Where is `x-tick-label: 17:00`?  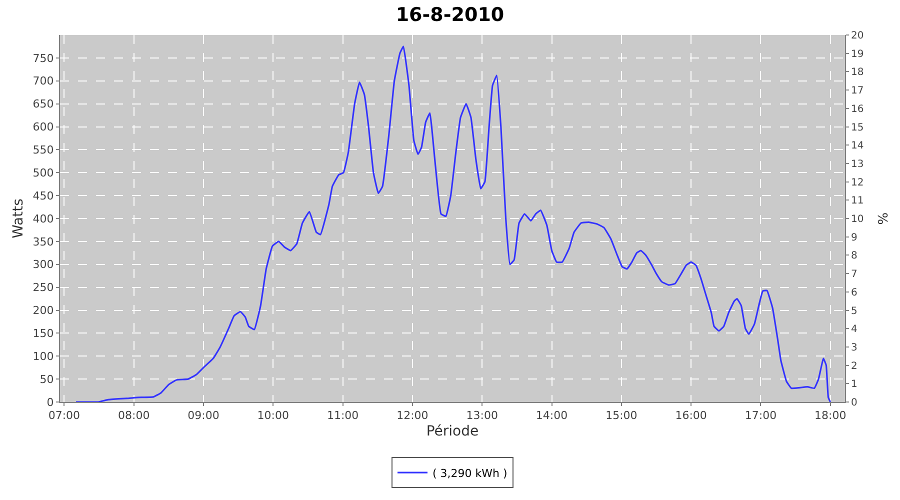 x-tick-label: 17:00 is located at coordinates (760, 415).